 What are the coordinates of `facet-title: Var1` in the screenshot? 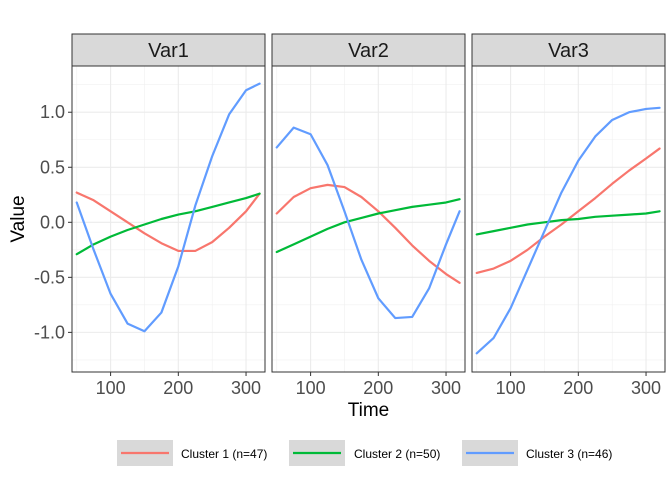 It's located at (168, 51).